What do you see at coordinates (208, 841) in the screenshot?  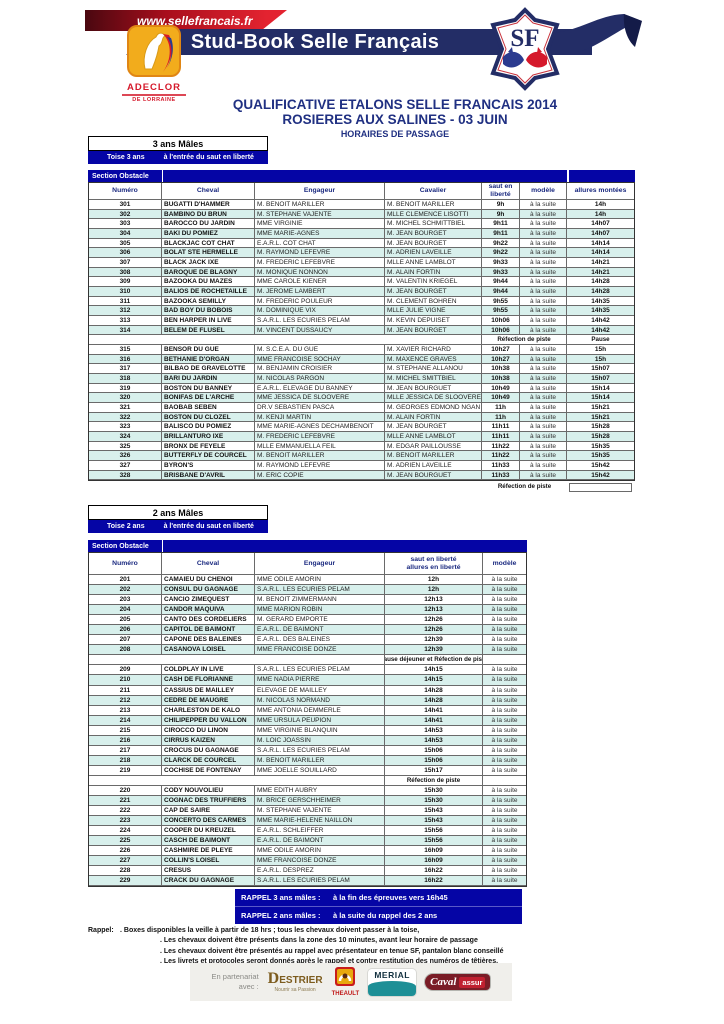 I see `cell-cheval: CASCH DE BAIMONT` at bounding box center [208, 841].